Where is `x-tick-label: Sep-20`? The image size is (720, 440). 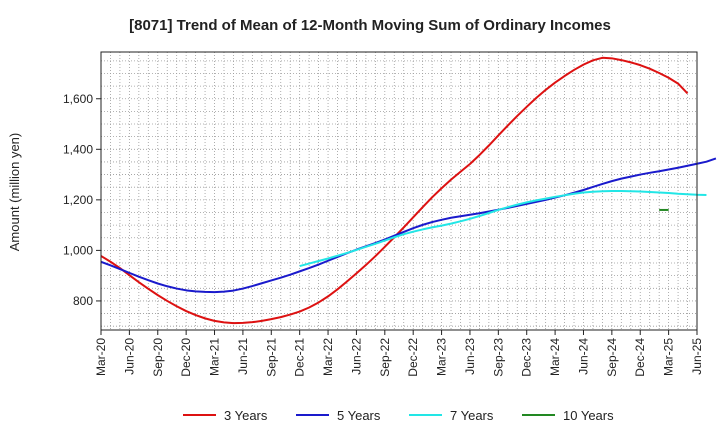 x-tick-label: Sep-20 is located at coordinates (158, 357).